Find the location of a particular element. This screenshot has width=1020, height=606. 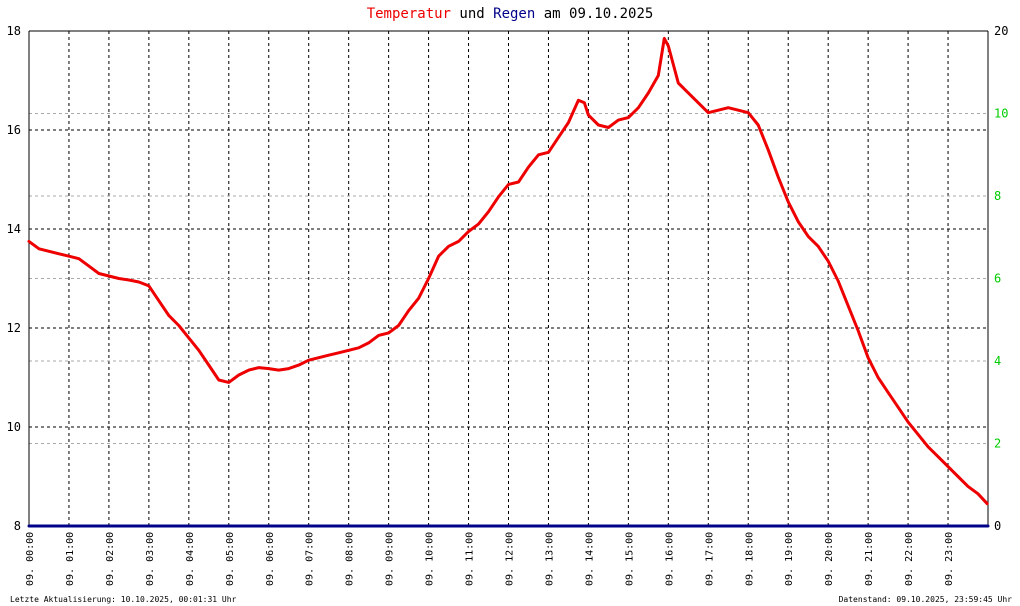

x-tick-label: 09. 20:00 is located at coordinates (829, 559).